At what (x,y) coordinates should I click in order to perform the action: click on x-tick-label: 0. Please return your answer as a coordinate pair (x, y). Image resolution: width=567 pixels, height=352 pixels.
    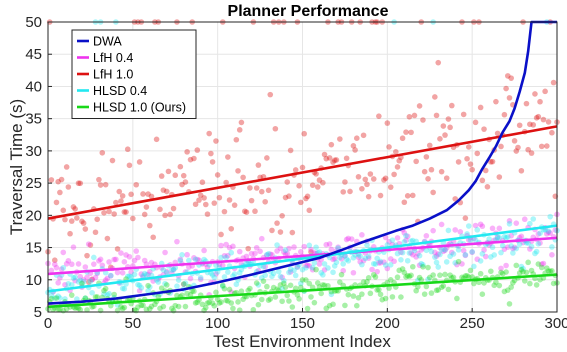
    Looking at the image, I should click on (48, 323).